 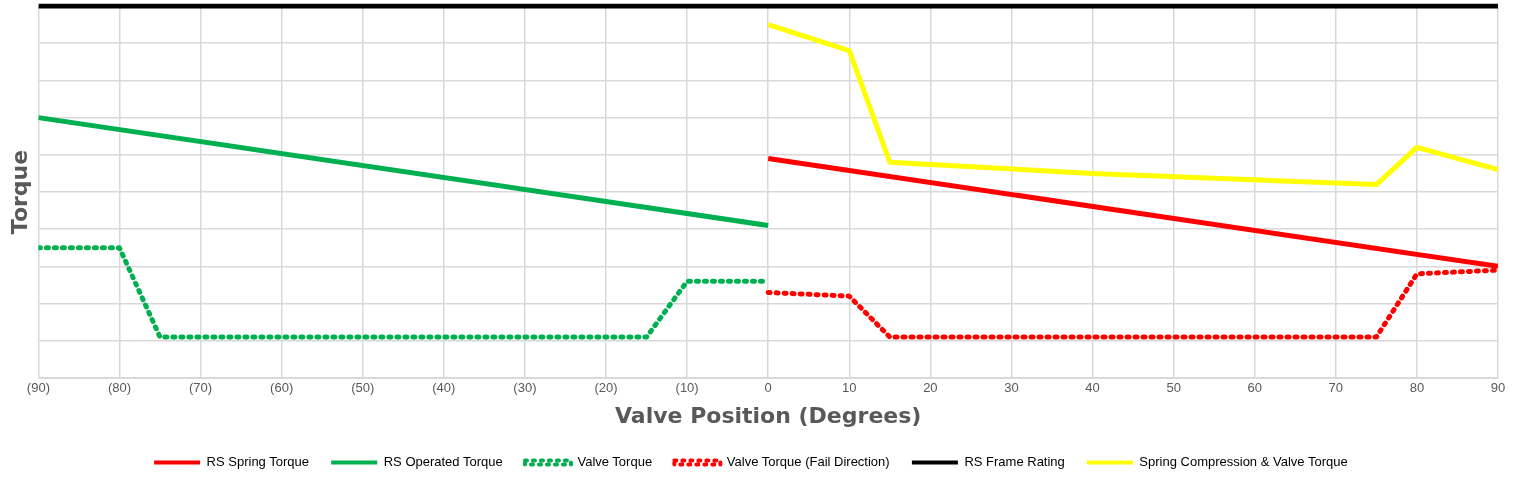 What do you see at coordinates (19, 192) in the screenshot?
I see `y-axis-title: Torque` at bounding box center [19, 192].